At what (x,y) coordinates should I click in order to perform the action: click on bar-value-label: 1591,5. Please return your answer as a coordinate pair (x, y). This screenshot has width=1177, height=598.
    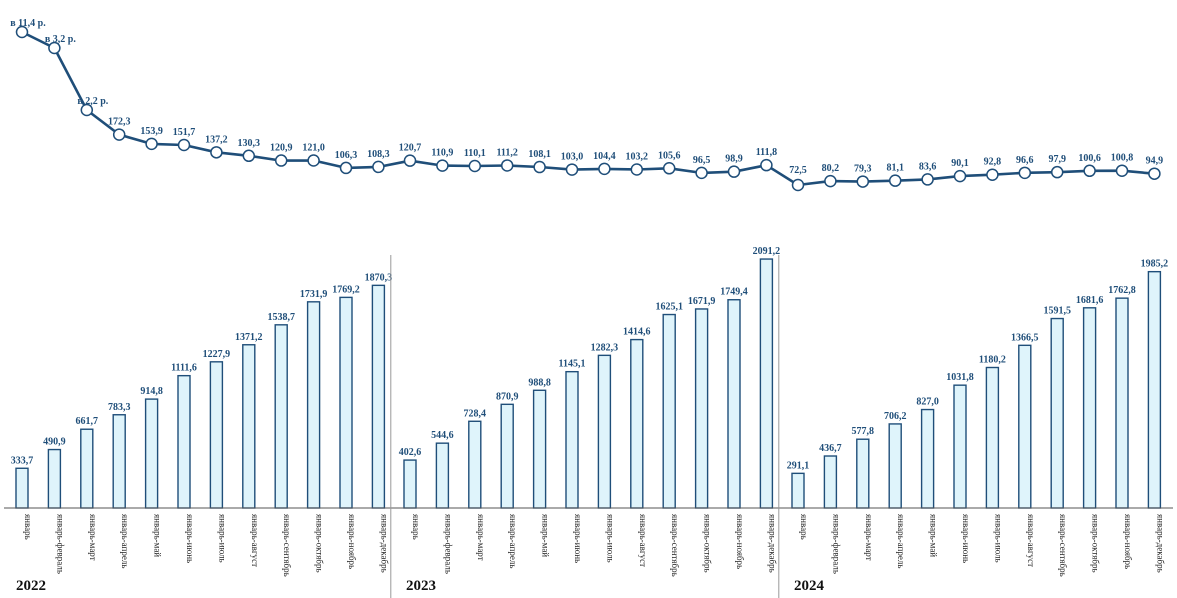
    Looking at the image, I should click on (1057, 311).